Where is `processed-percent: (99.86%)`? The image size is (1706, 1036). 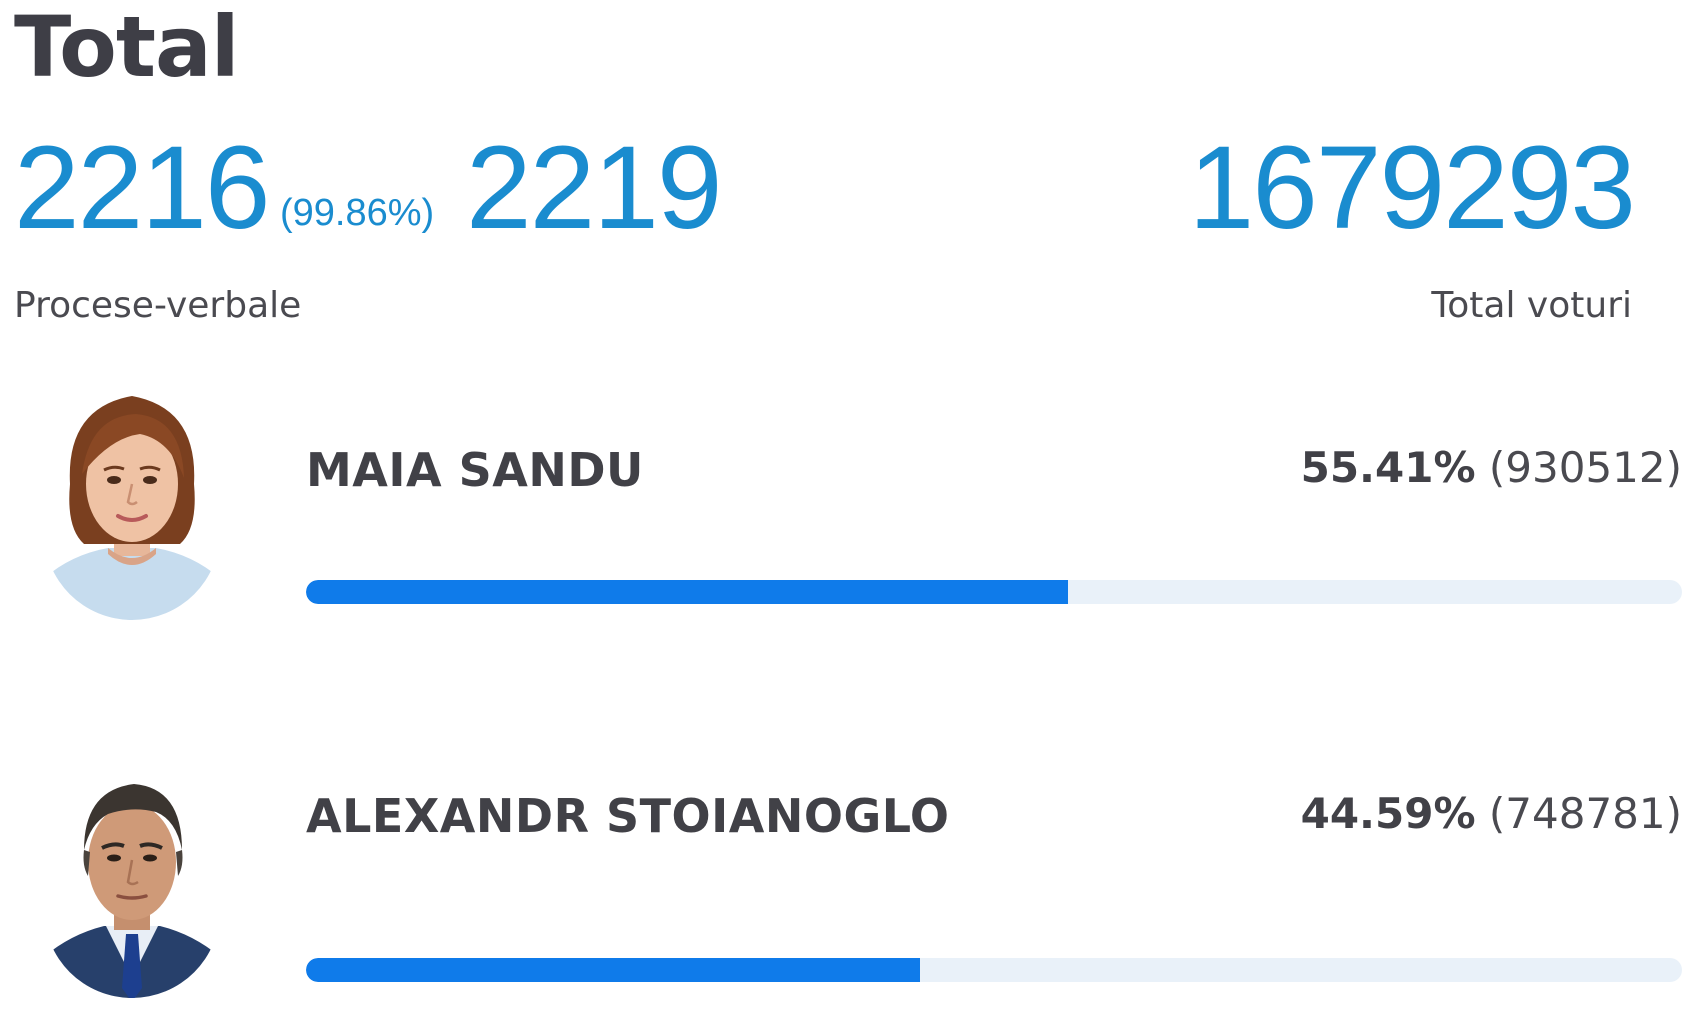 processed-percent: (99.86%) is located at coordinates (357, 213).